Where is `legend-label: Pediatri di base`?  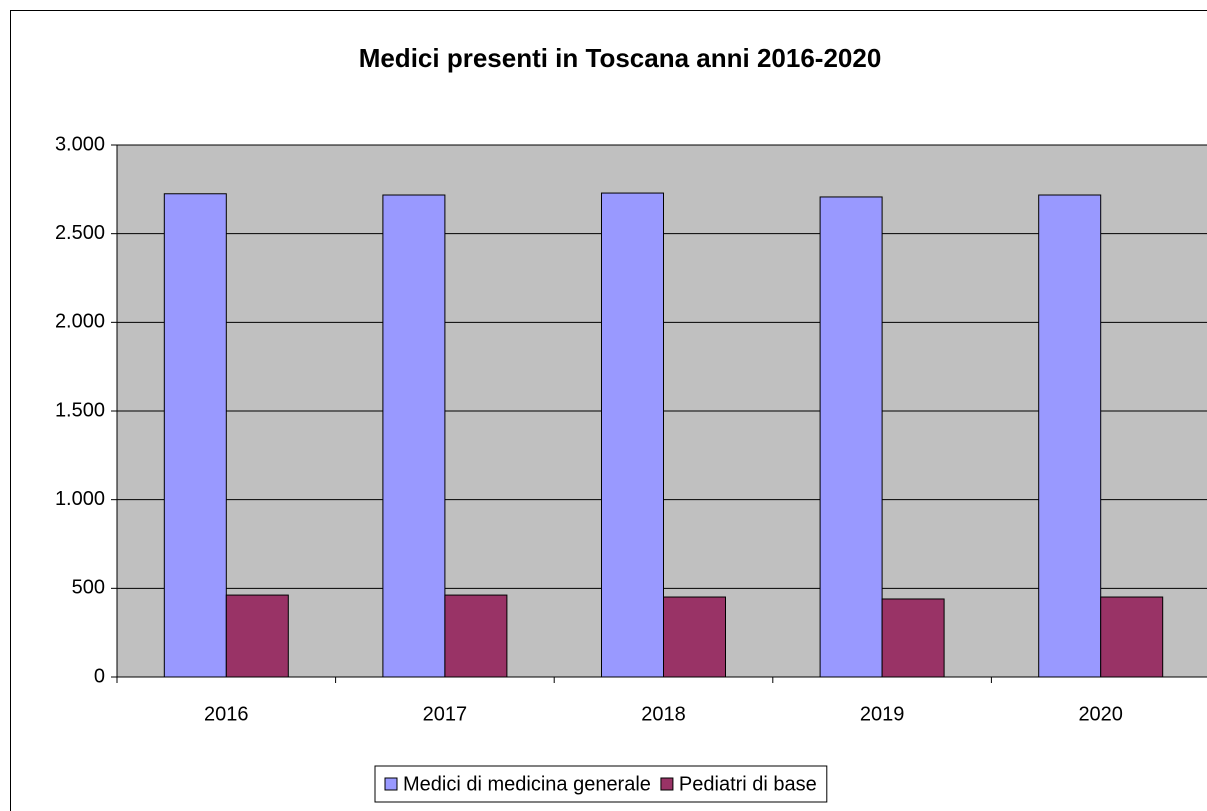
legend-label: Pediatri di base is located at coordinates (748, 784).